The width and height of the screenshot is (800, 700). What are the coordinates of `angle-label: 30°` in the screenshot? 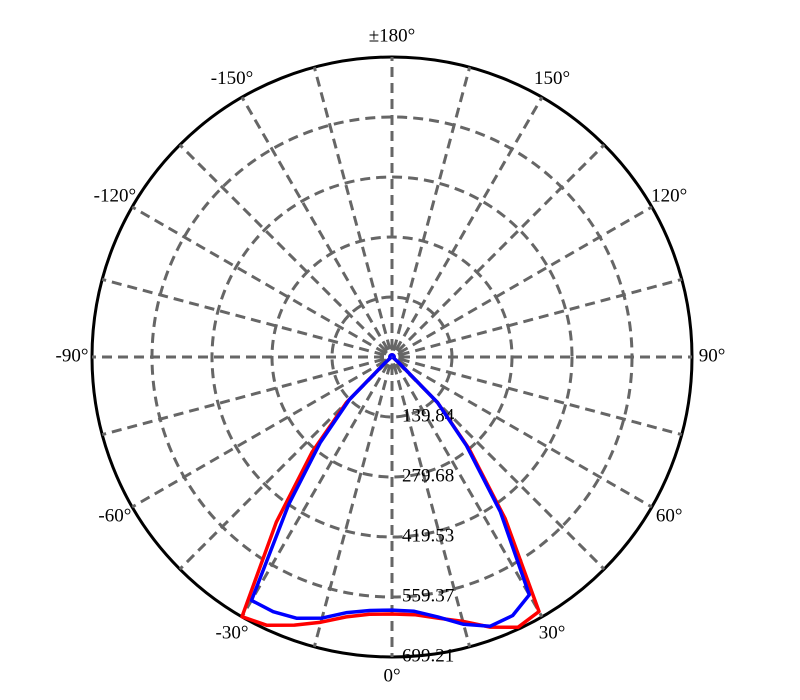 It's located at (552, 632).